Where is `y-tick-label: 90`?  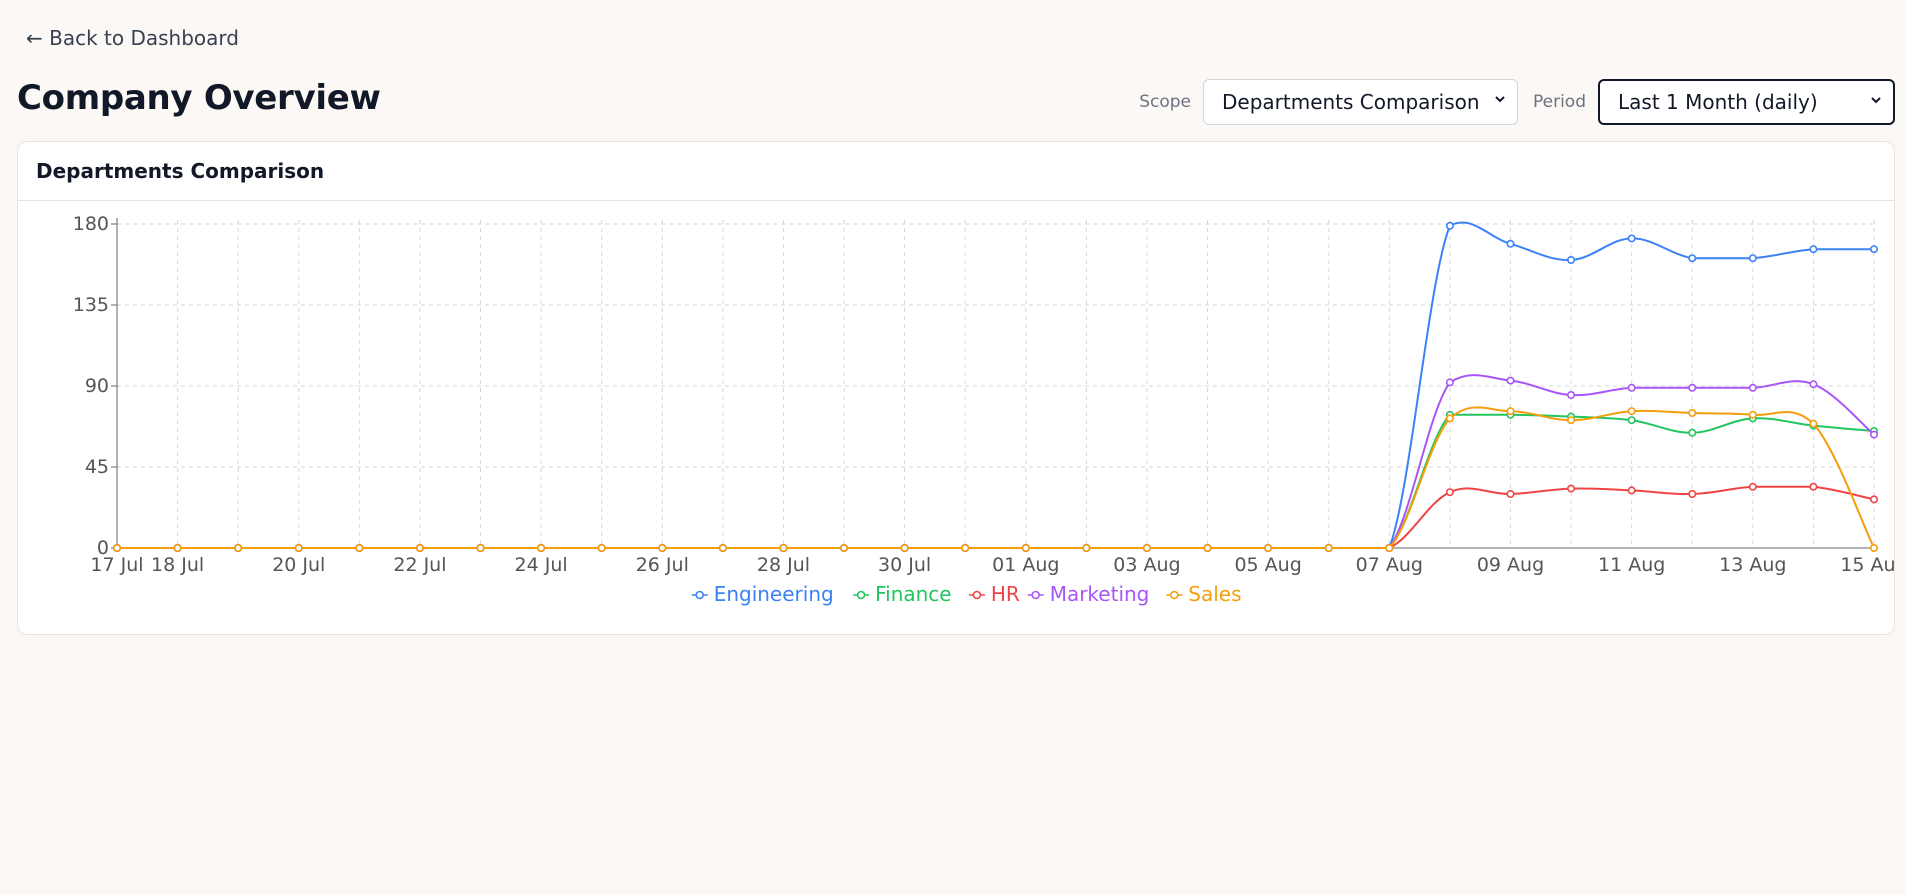 y-tick-label: 90 is located at coordinates (97, 386).